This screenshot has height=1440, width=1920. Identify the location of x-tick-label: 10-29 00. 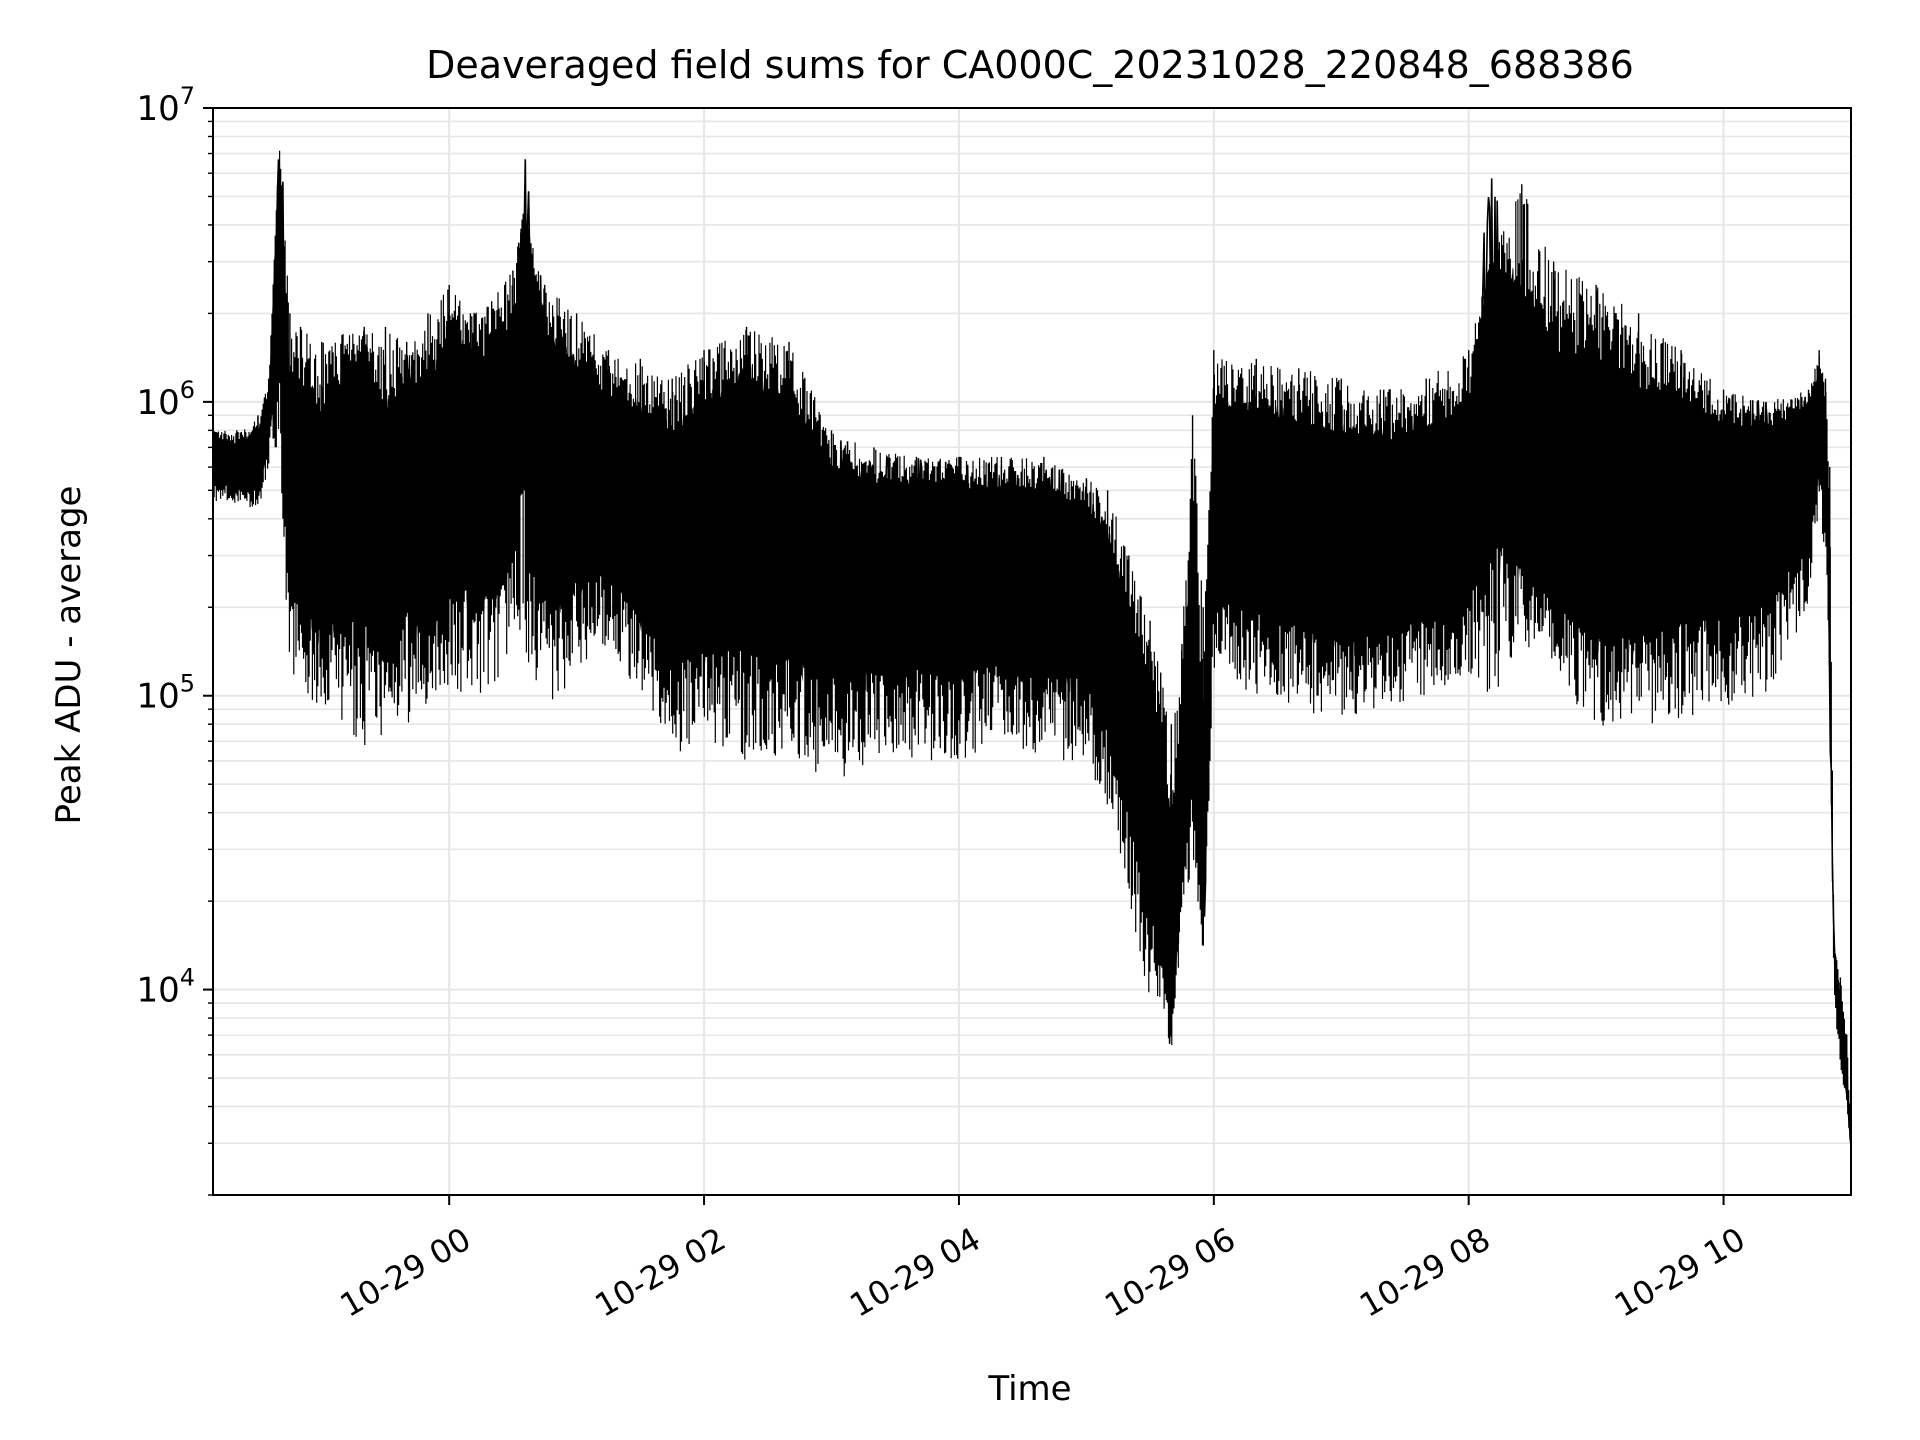
(406, 1272).